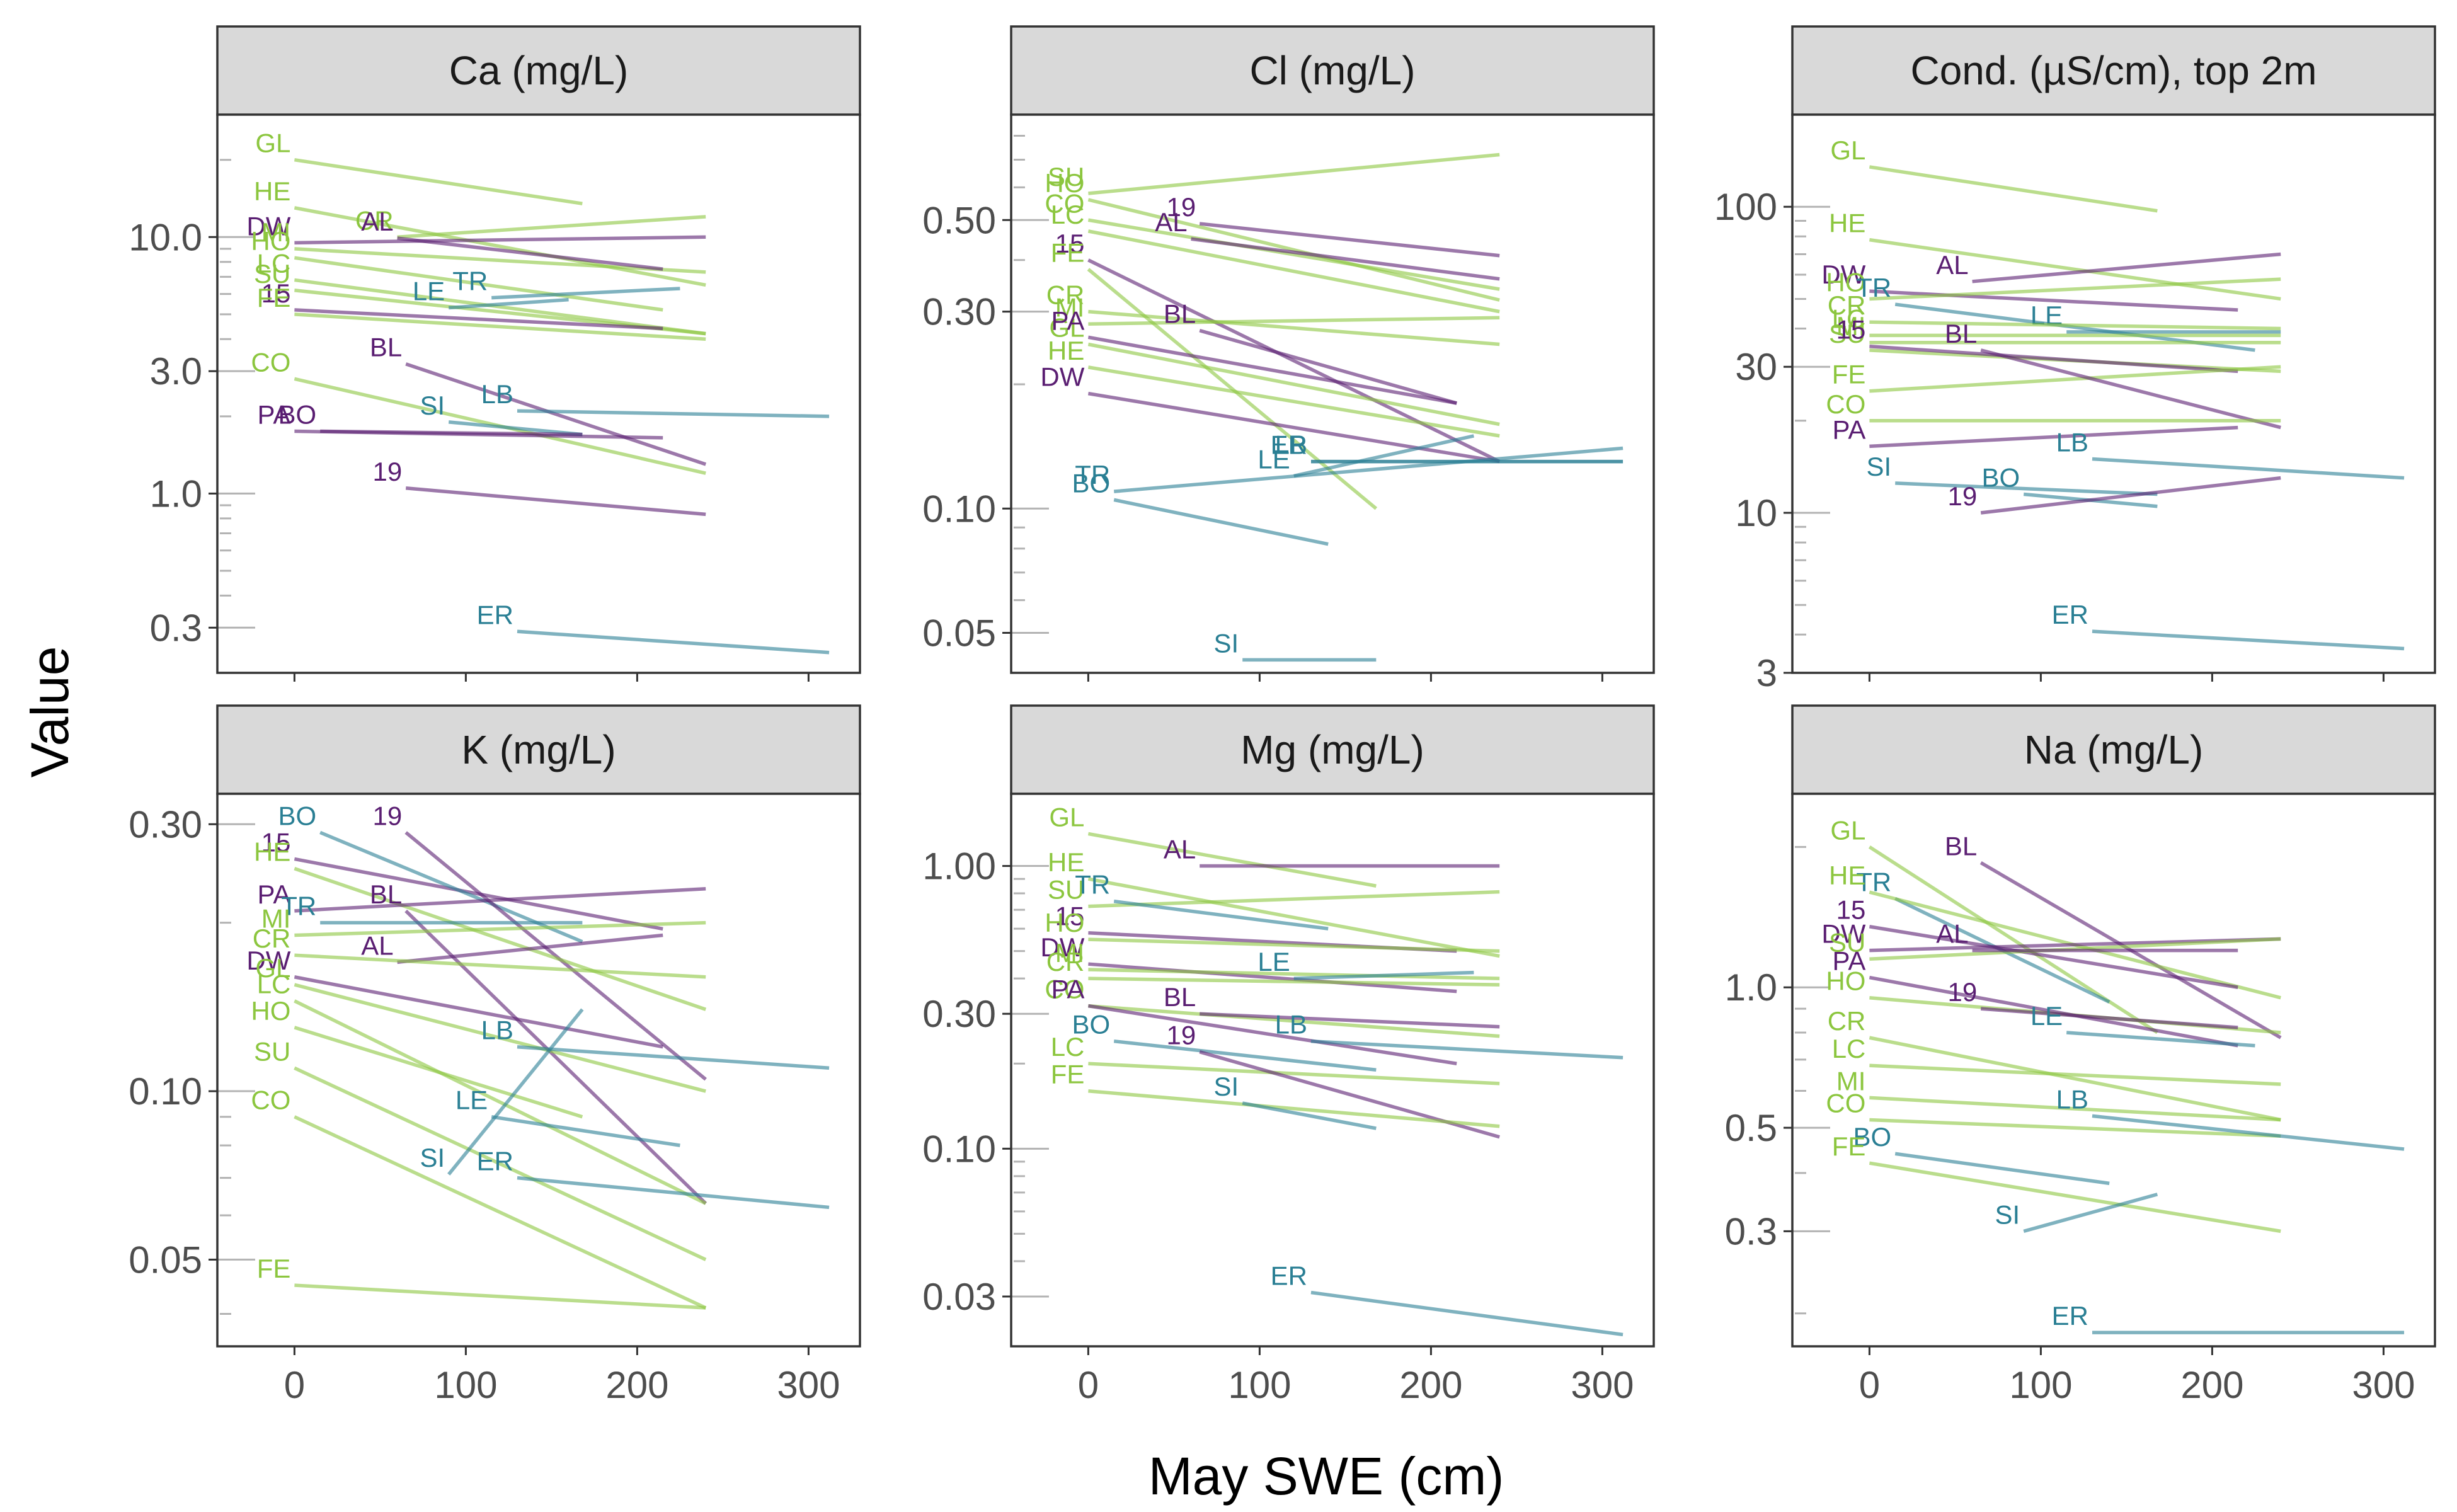 This screenshot has height=1512, width=2457. Describe the element at coordinates (1066, 328) in the screenshot. I see `series-label: GL` at that location.